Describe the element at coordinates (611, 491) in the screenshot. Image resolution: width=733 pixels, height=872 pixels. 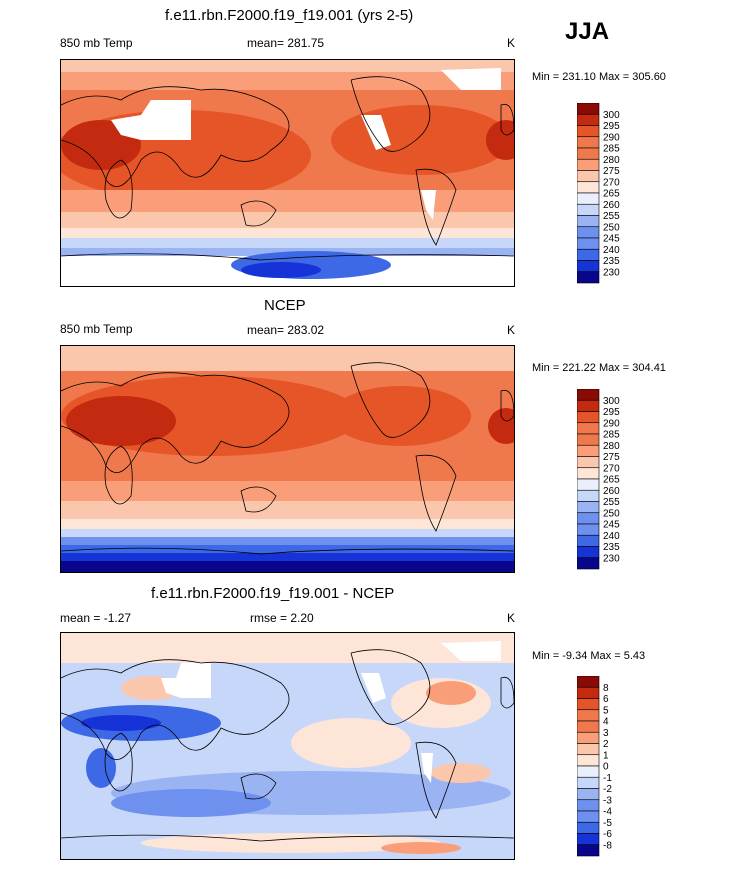
I see `colorbar-tick-label: 260` at that location.